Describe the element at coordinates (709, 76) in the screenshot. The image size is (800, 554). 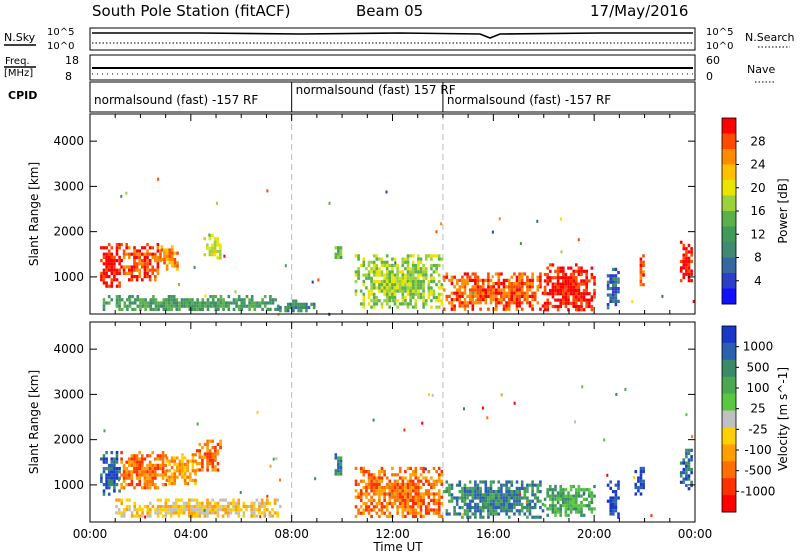
I see `nave-tick-low: 0` at that location.